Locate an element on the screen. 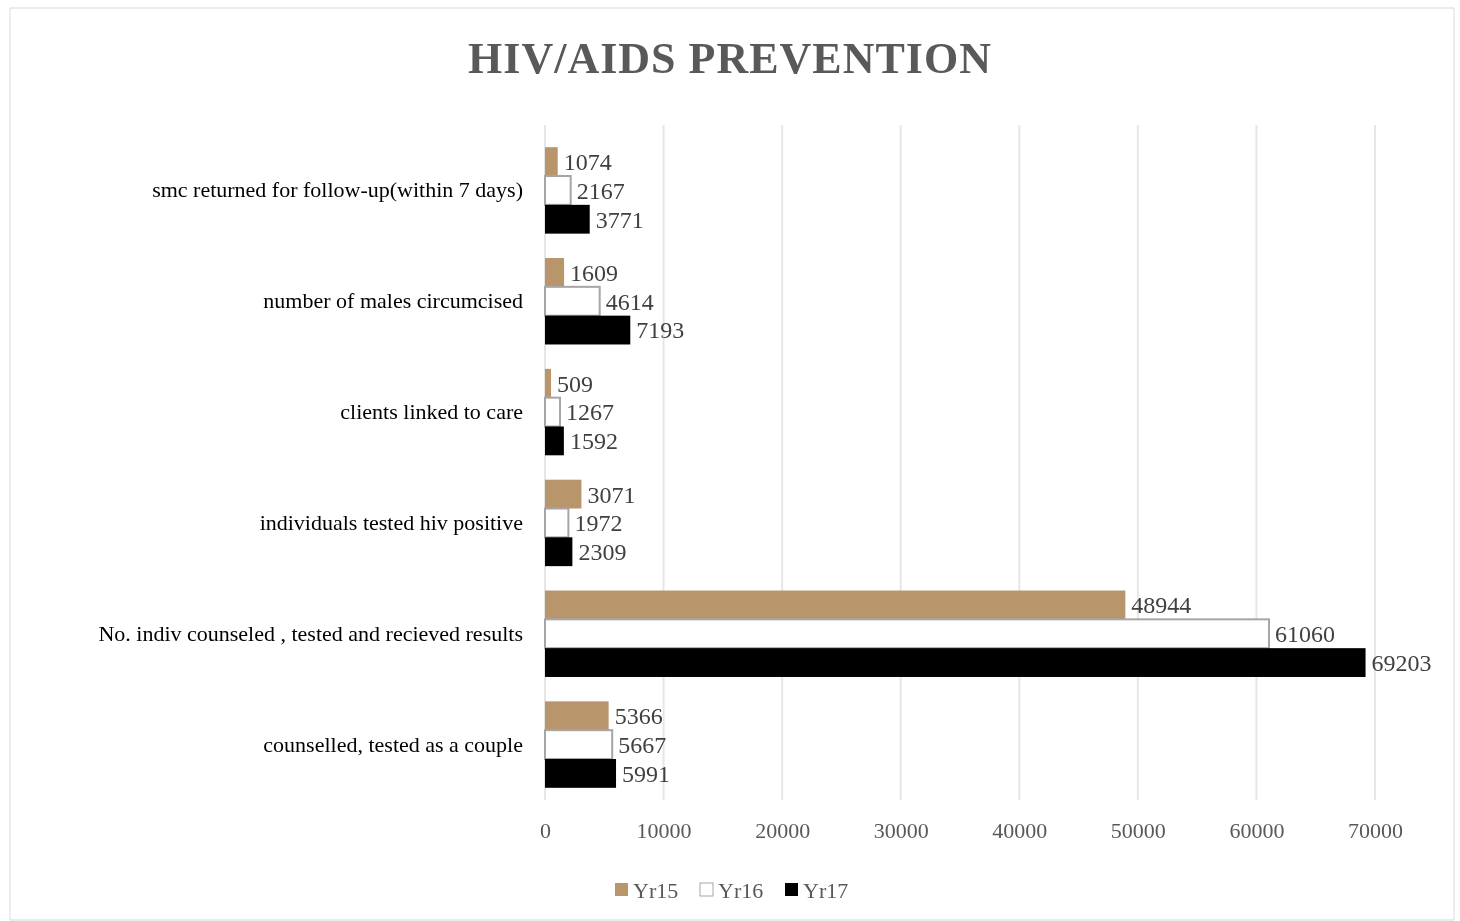  legend-label: Yr16 is located at coordinates (741, 890).